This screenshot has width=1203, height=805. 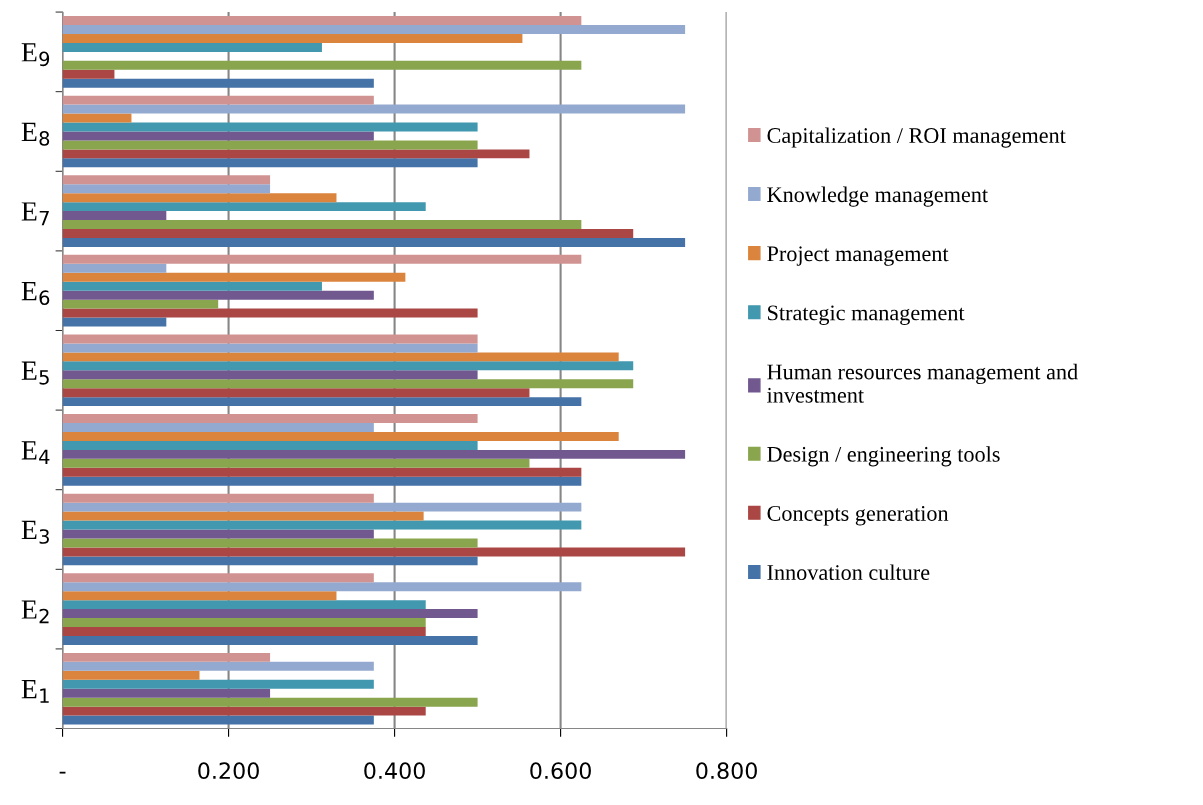 What do you see at coordinates (560, 771) in the screenshot?
I see `x-tick-label: 0.600` at bounding box center [560, 771].